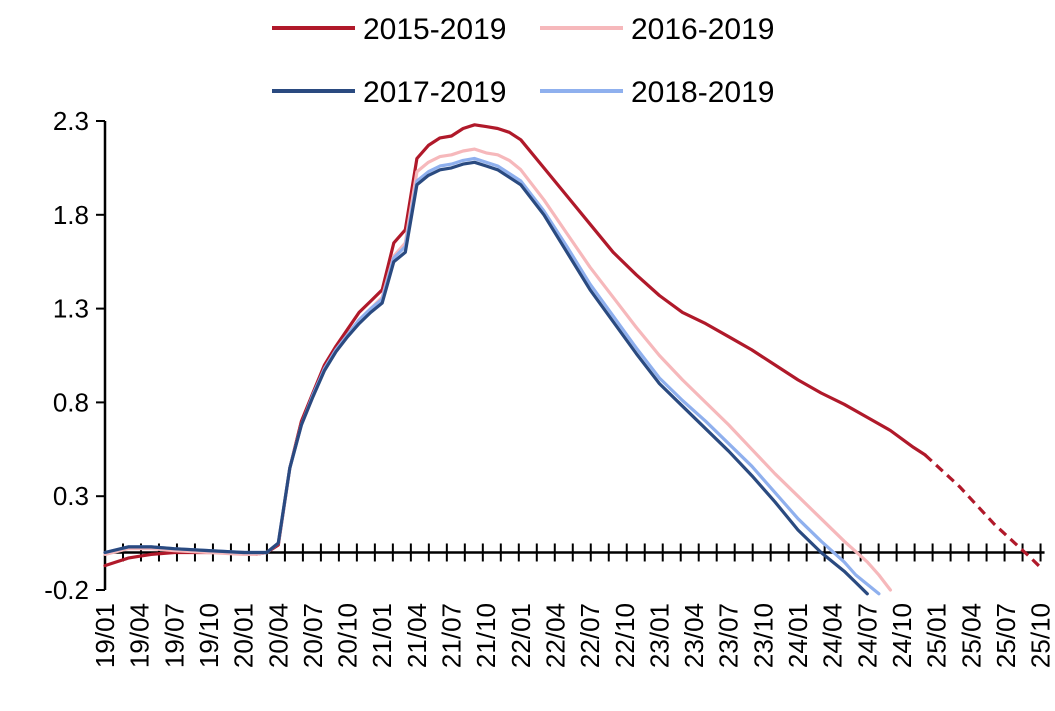  What do you see at coordinates (971, 635) in the screenshot?
I see `x-tick-label: 25/04` at bounding box center [971, 635].